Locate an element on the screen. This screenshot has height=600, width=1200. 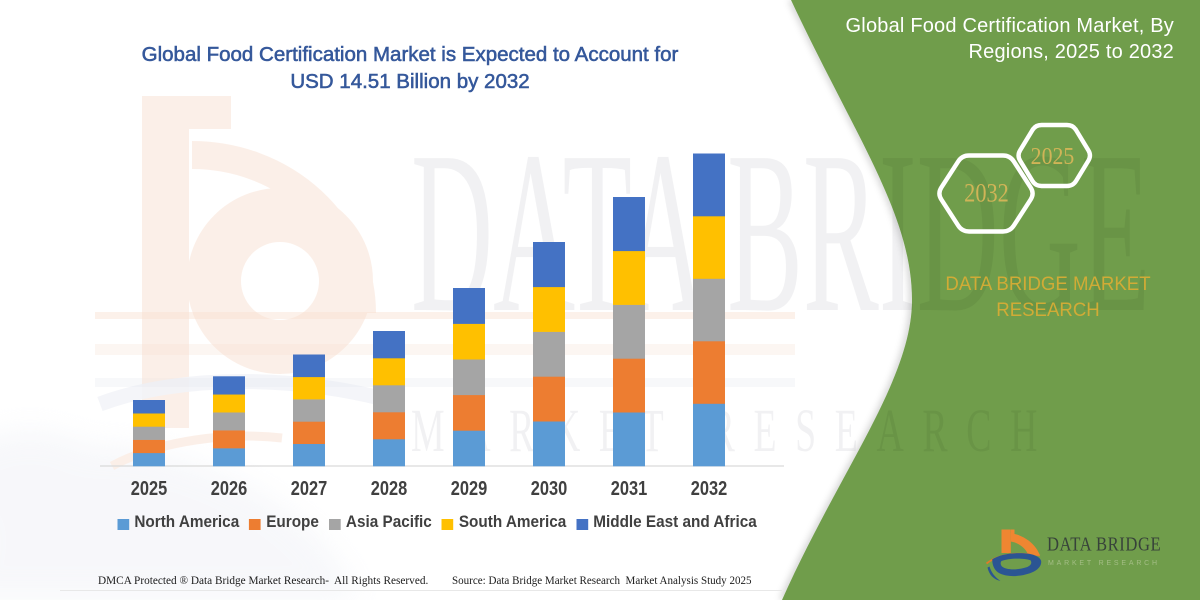
svg-text: MARKET RESEARCH is located at coordinates (1104, 563).